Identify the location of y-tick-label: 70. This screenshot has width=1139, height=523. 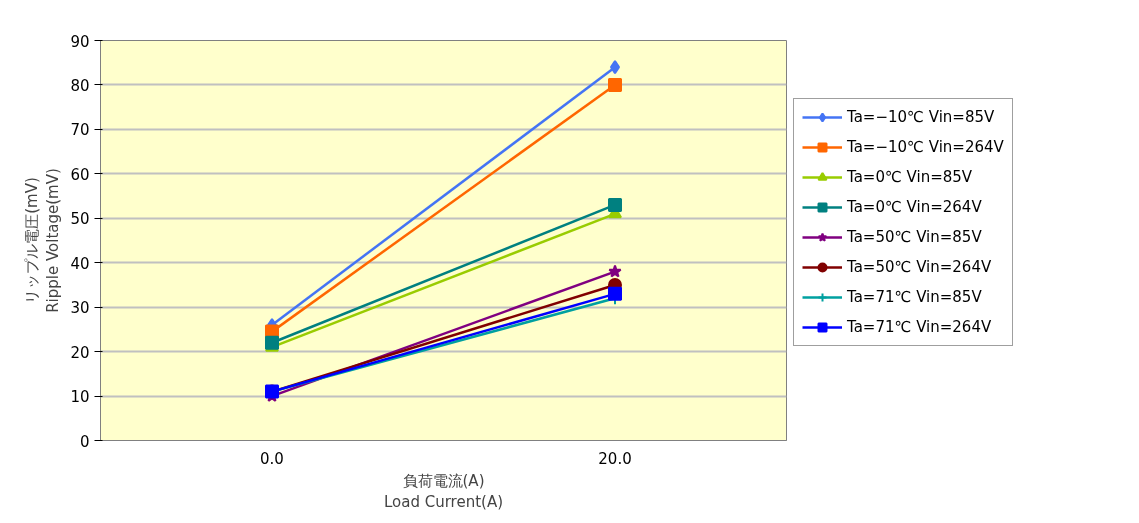
(80, 130).